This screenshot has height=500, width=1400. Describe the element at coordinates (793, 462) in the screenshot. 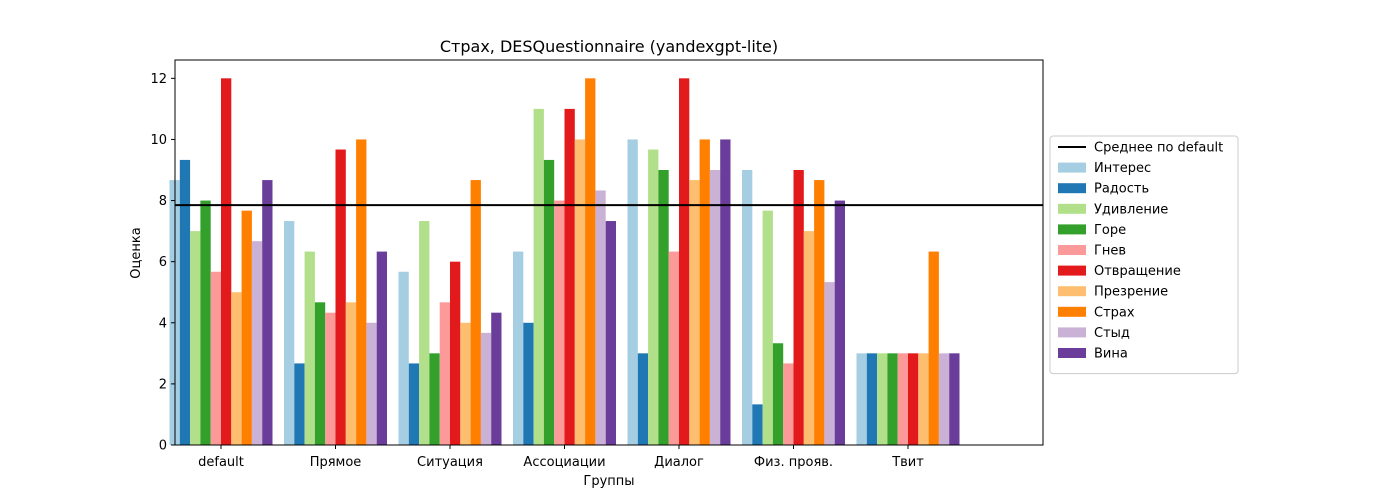

I see `x-tick-label-5: Физ. прояв.` at that location.